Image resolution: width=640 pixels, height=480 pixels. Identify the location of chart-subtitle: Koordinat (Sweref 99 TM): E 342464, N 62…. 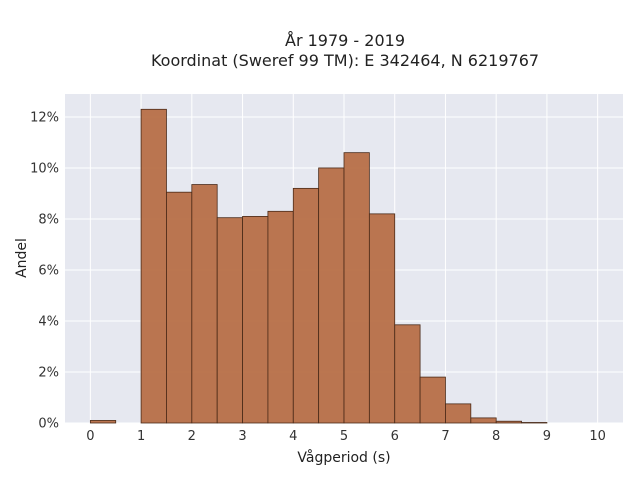
(345, 60).